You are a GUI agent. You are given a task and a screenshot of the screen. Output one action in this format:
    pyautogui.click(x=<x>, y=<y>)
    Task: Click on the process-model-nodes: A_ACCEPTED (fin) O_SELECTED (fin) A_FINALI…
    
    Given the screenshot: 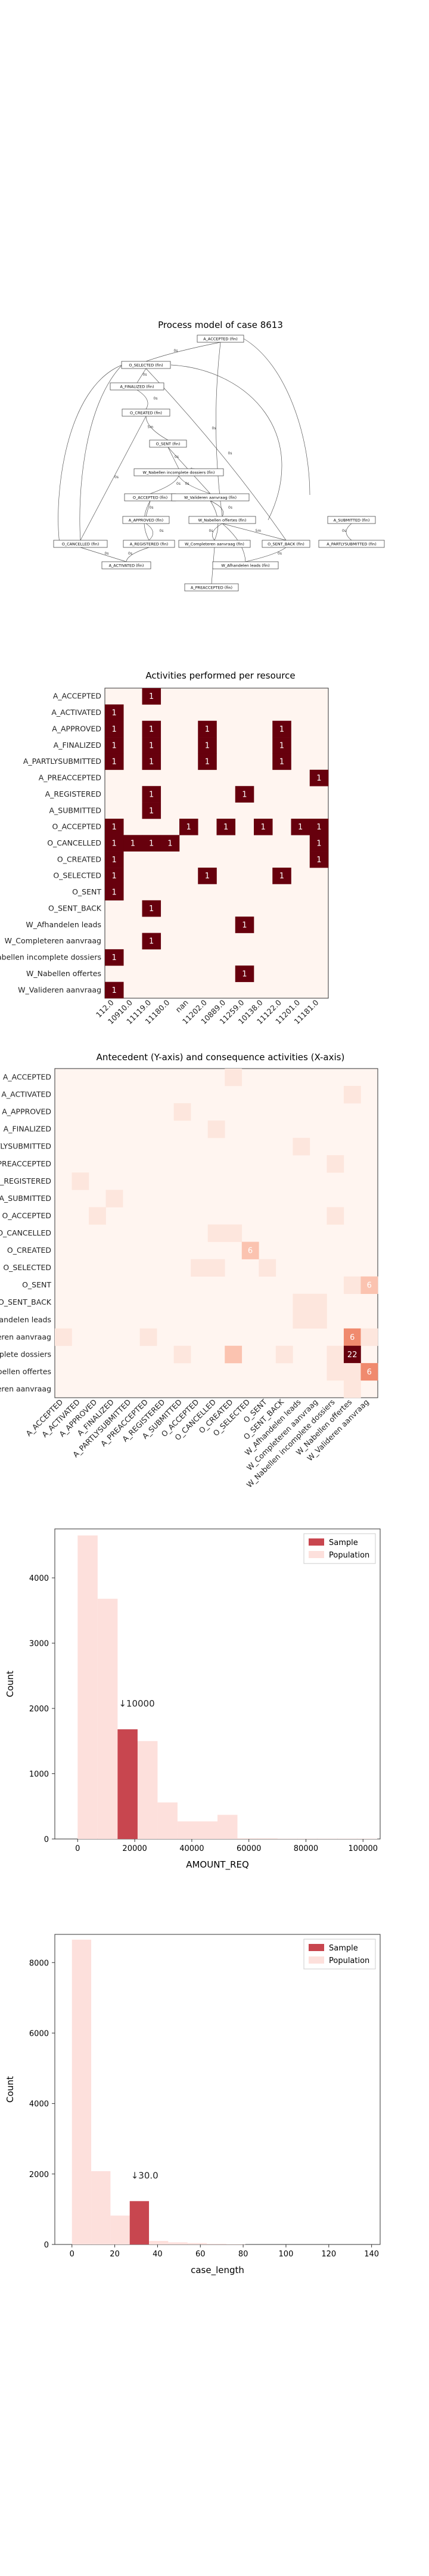 What is the action you would take?
    pyautogui.click(x=219, y=464)
    